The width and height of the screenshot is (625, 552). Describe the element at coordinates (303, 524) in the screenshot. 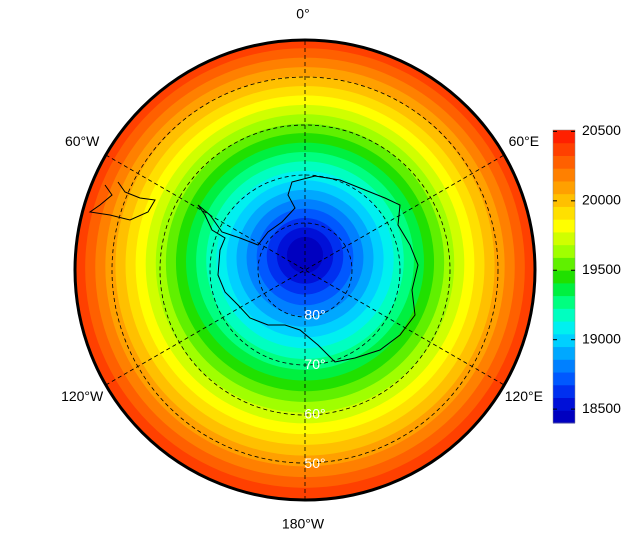

I see `longitude-label: 180°W` at that location.